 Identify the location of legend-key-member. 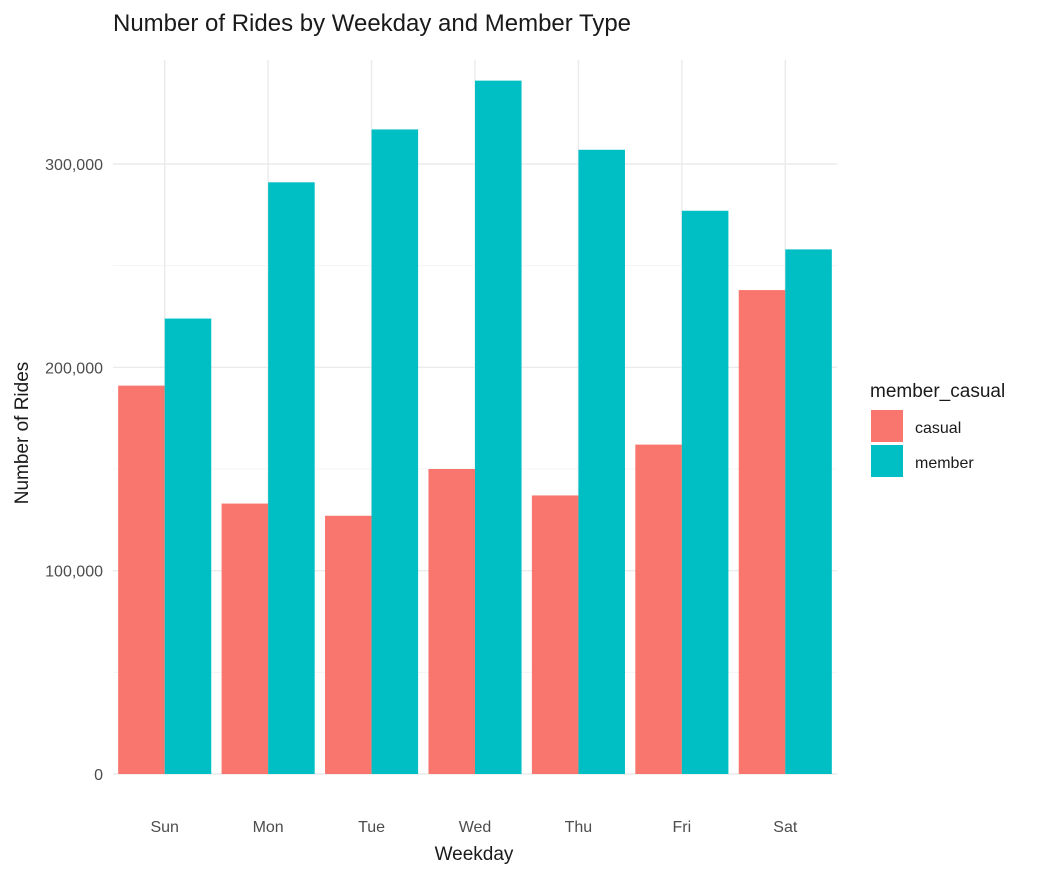
(887, 461).